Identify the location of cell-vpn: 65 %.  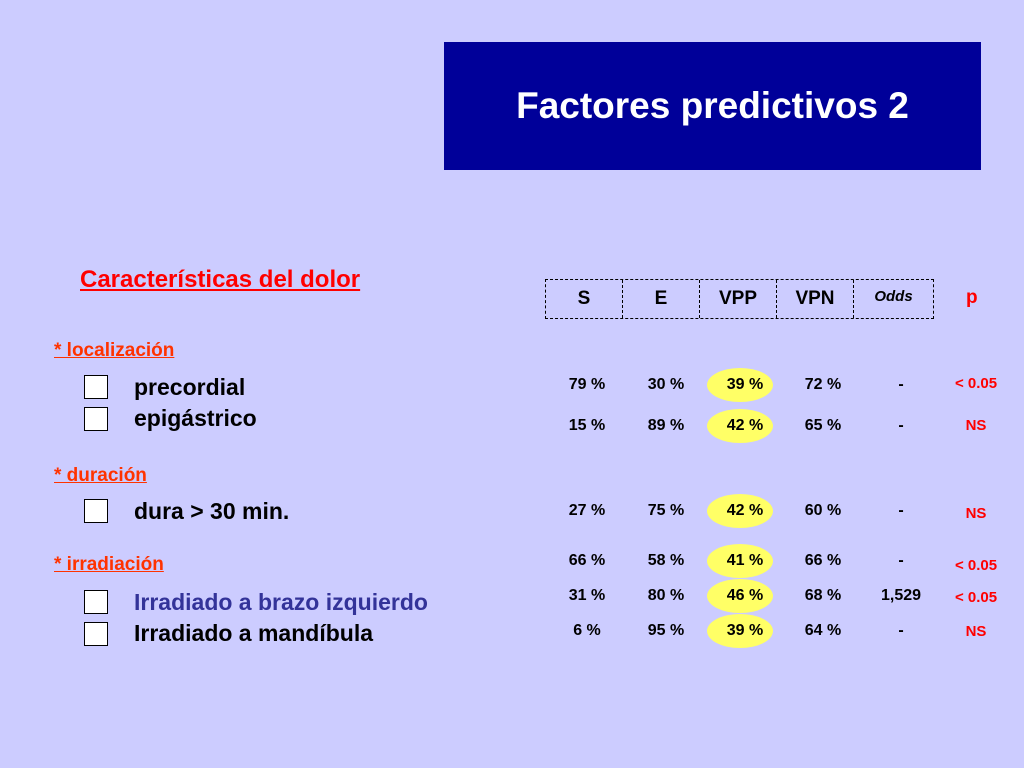
(823, 425).